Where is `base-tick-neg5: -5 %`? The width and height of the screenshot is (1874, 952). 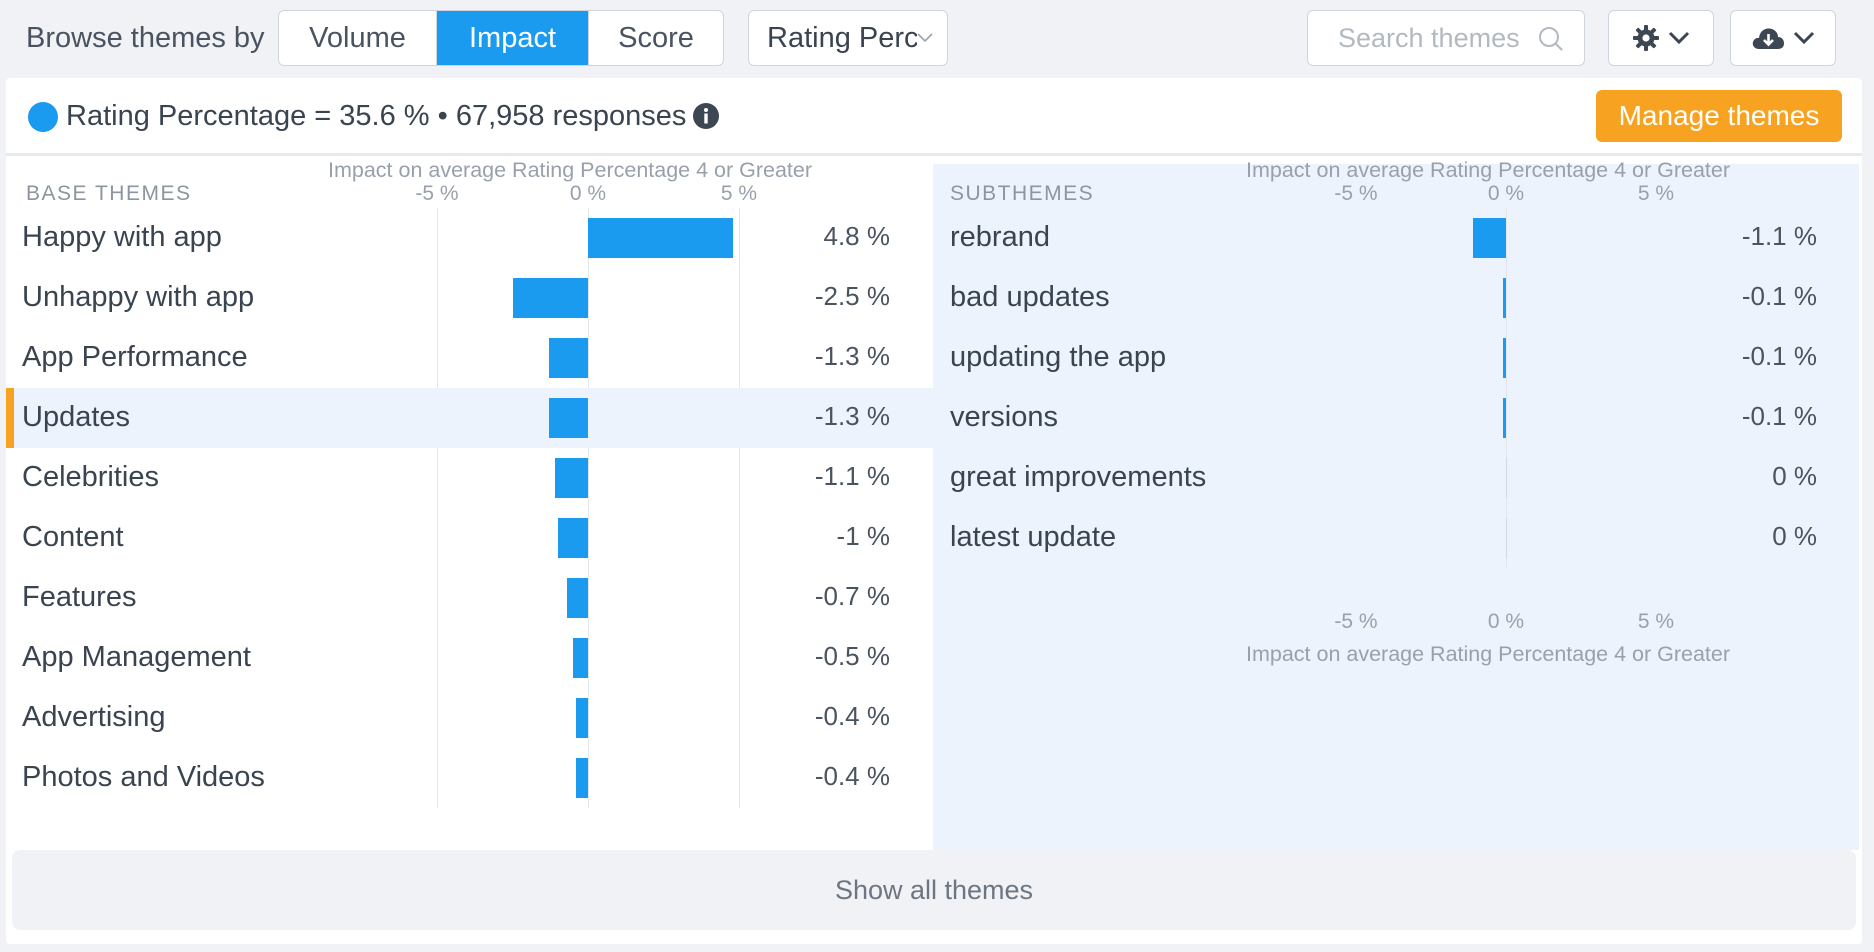
base-tick-neg5: -5 % is located at coordinates (437, 193).